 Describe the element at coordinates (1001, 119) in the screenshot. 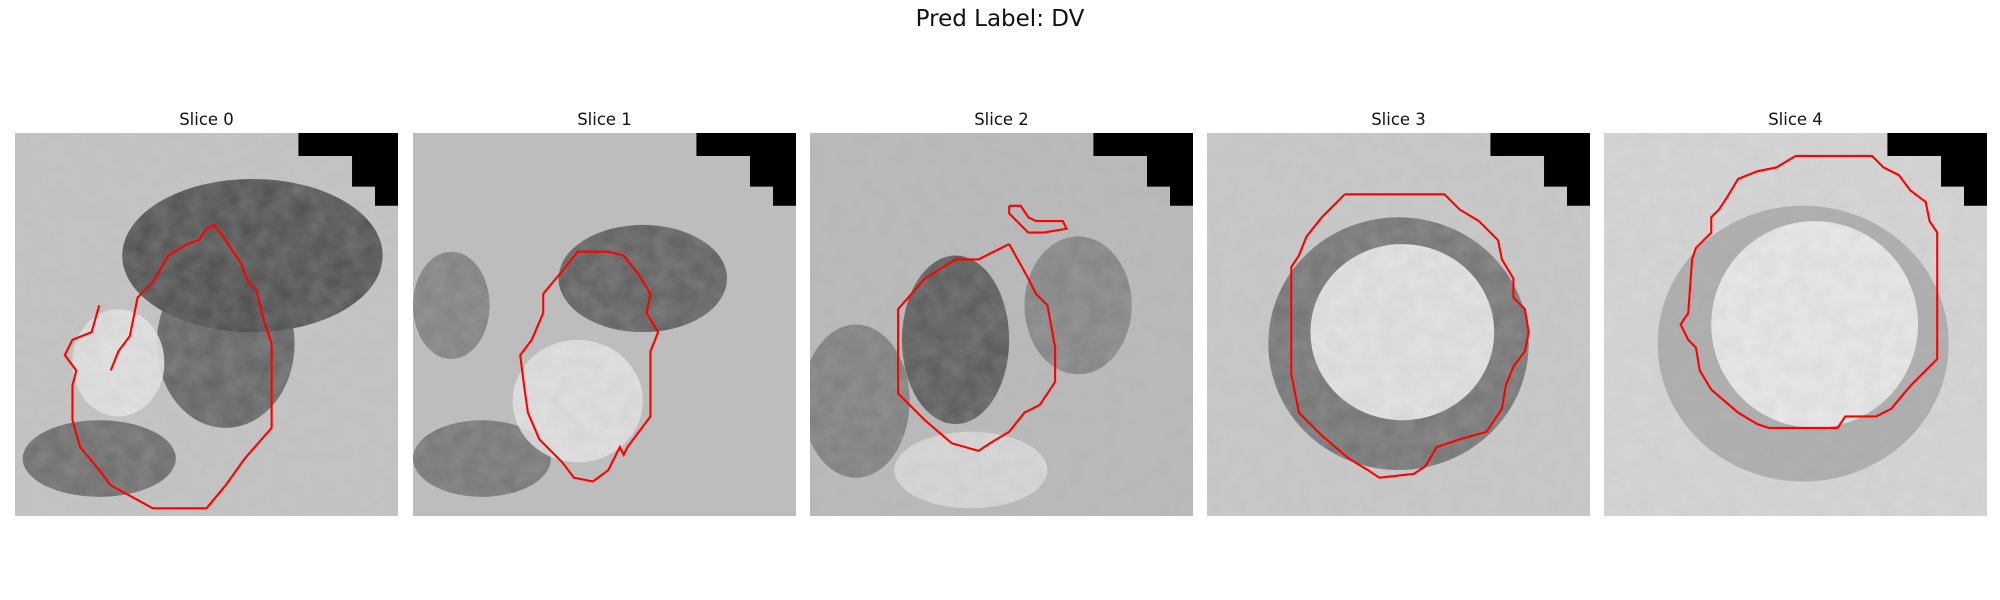

I see `slice-title: Slice 2` at that location.